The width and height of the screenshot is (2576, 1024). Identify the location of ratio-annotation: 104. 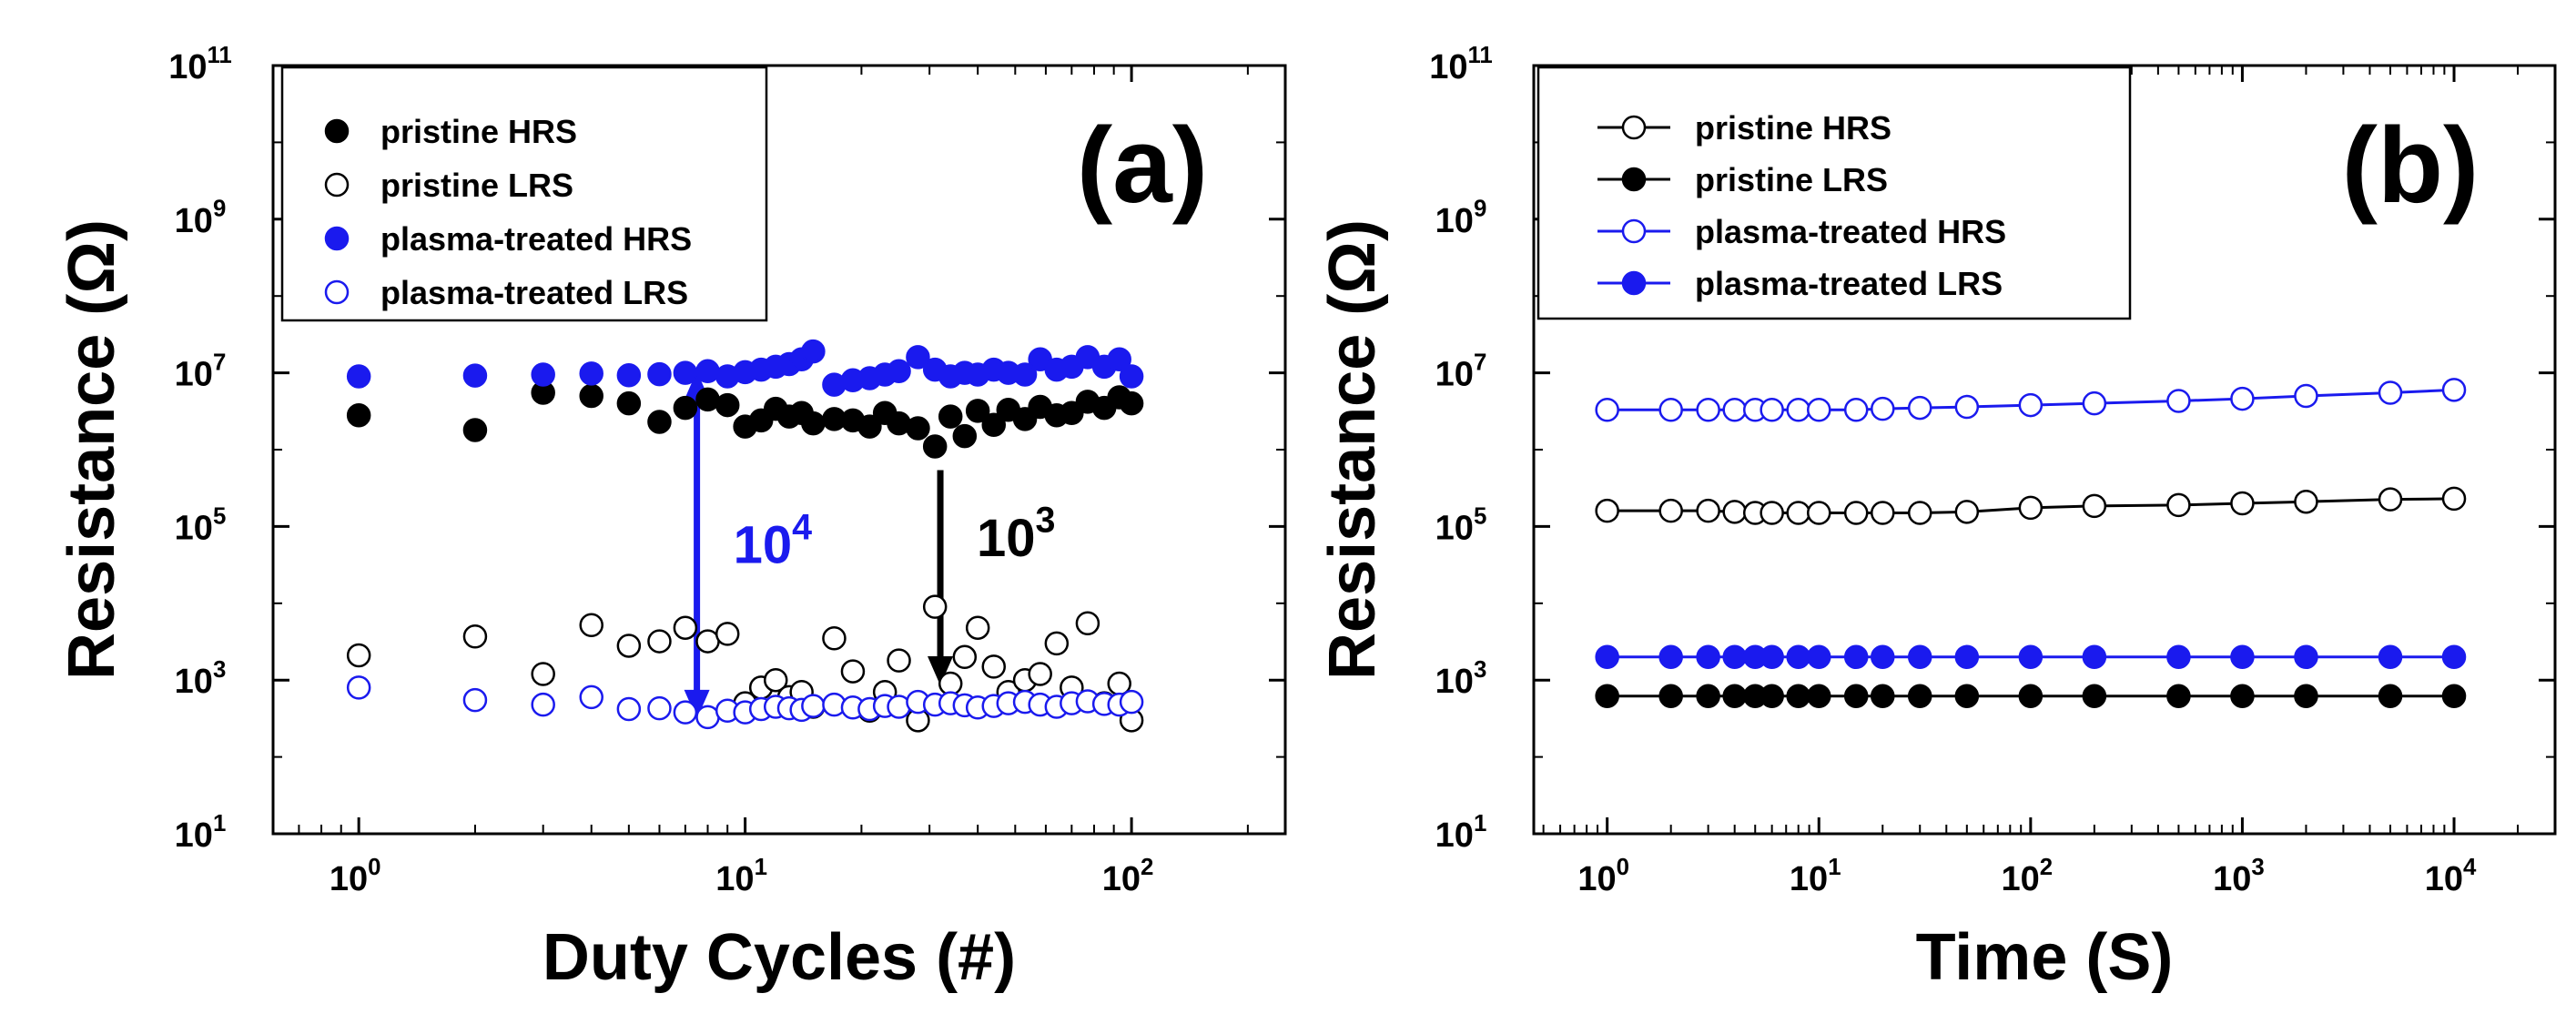
(748, 544).